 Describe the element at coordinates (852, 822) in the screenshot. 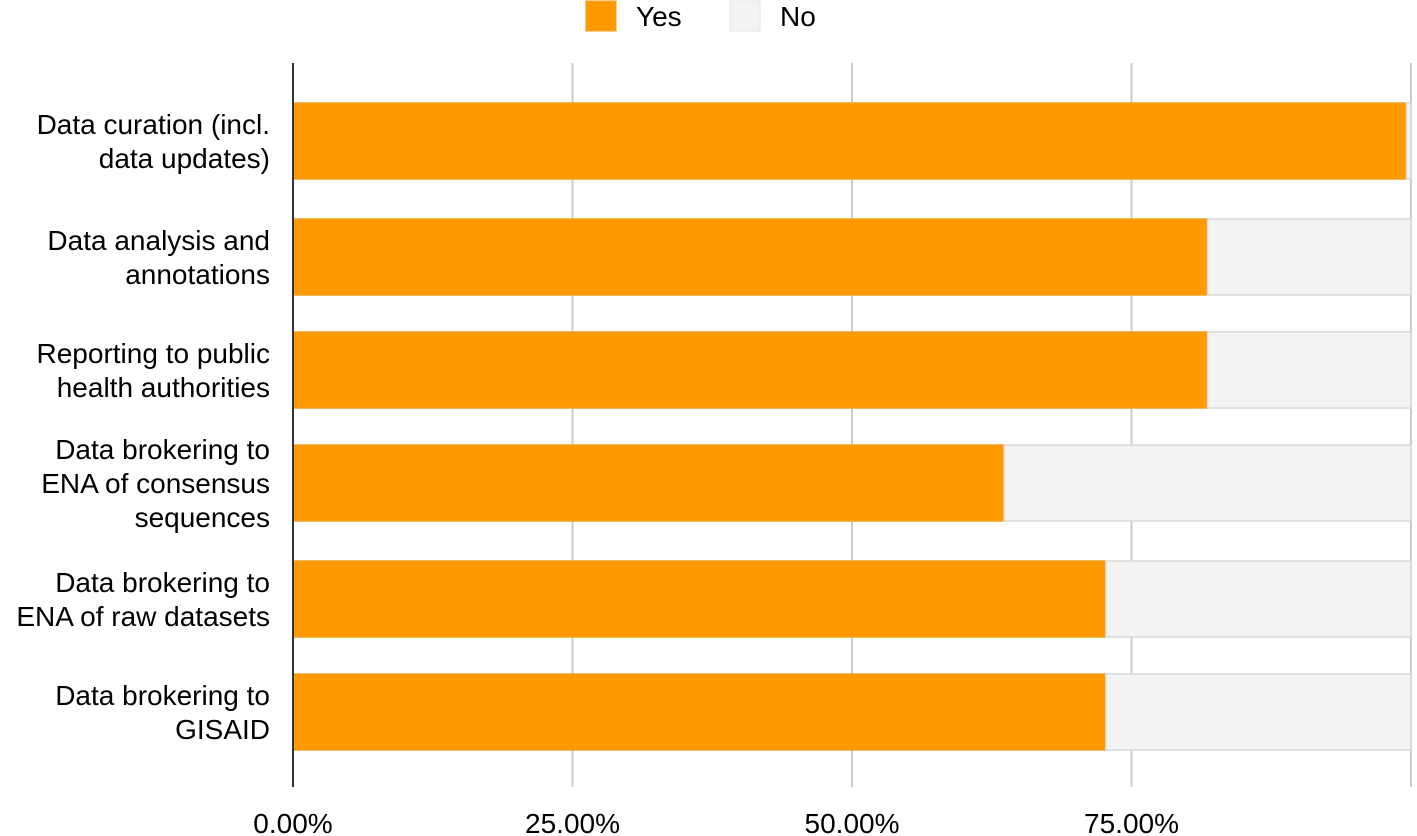

I see `x-tick-label: 50.00%` at that location.